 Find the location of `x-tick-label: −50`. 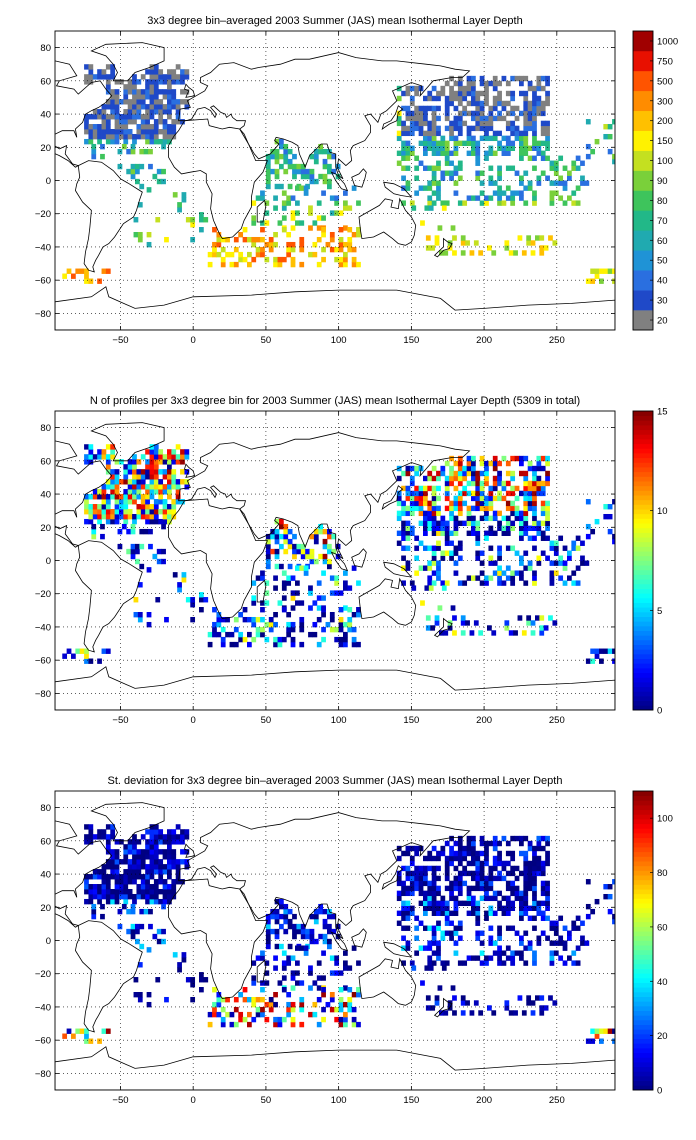

x-tick-label: −50 is located at coordinates (120, 720).